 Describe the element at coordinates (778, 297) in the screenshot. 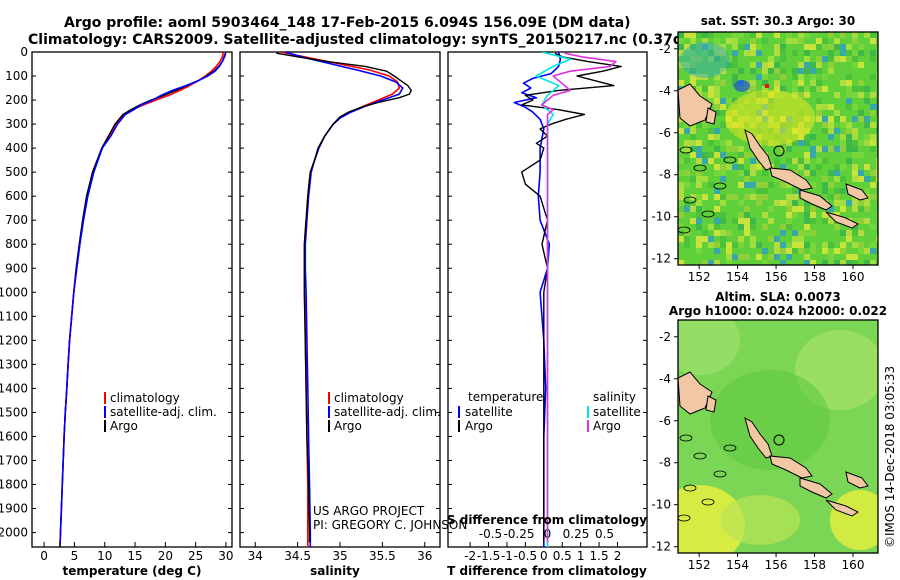

I see `sla-map-title-1: Altim. SLA: 0.0073` at that location.